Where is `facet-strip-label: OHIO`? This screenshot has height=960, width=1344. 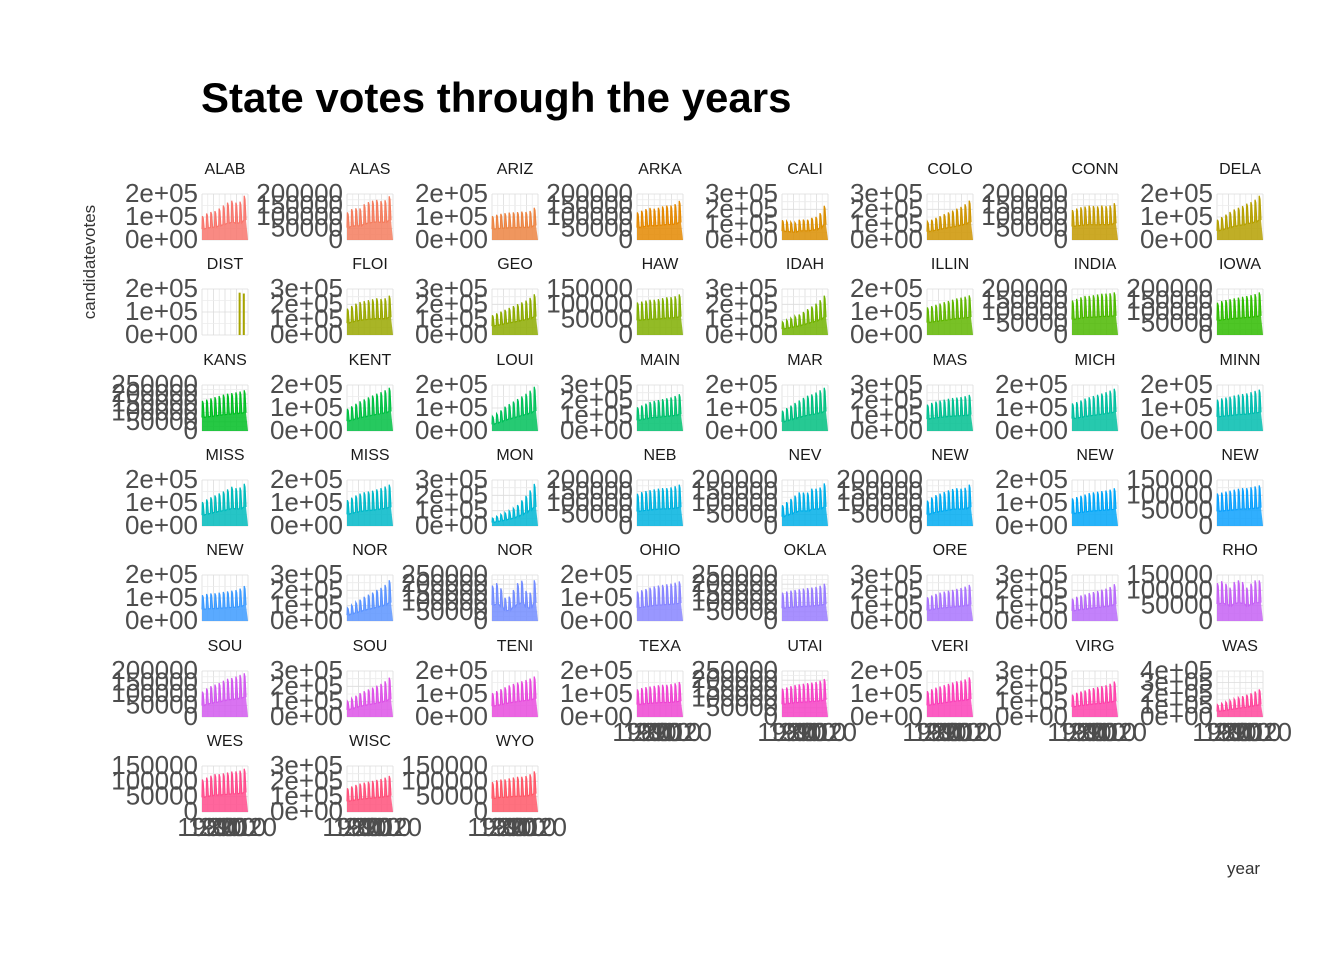 facet-strip-label: OHIO is located at coordinates (660, 550).